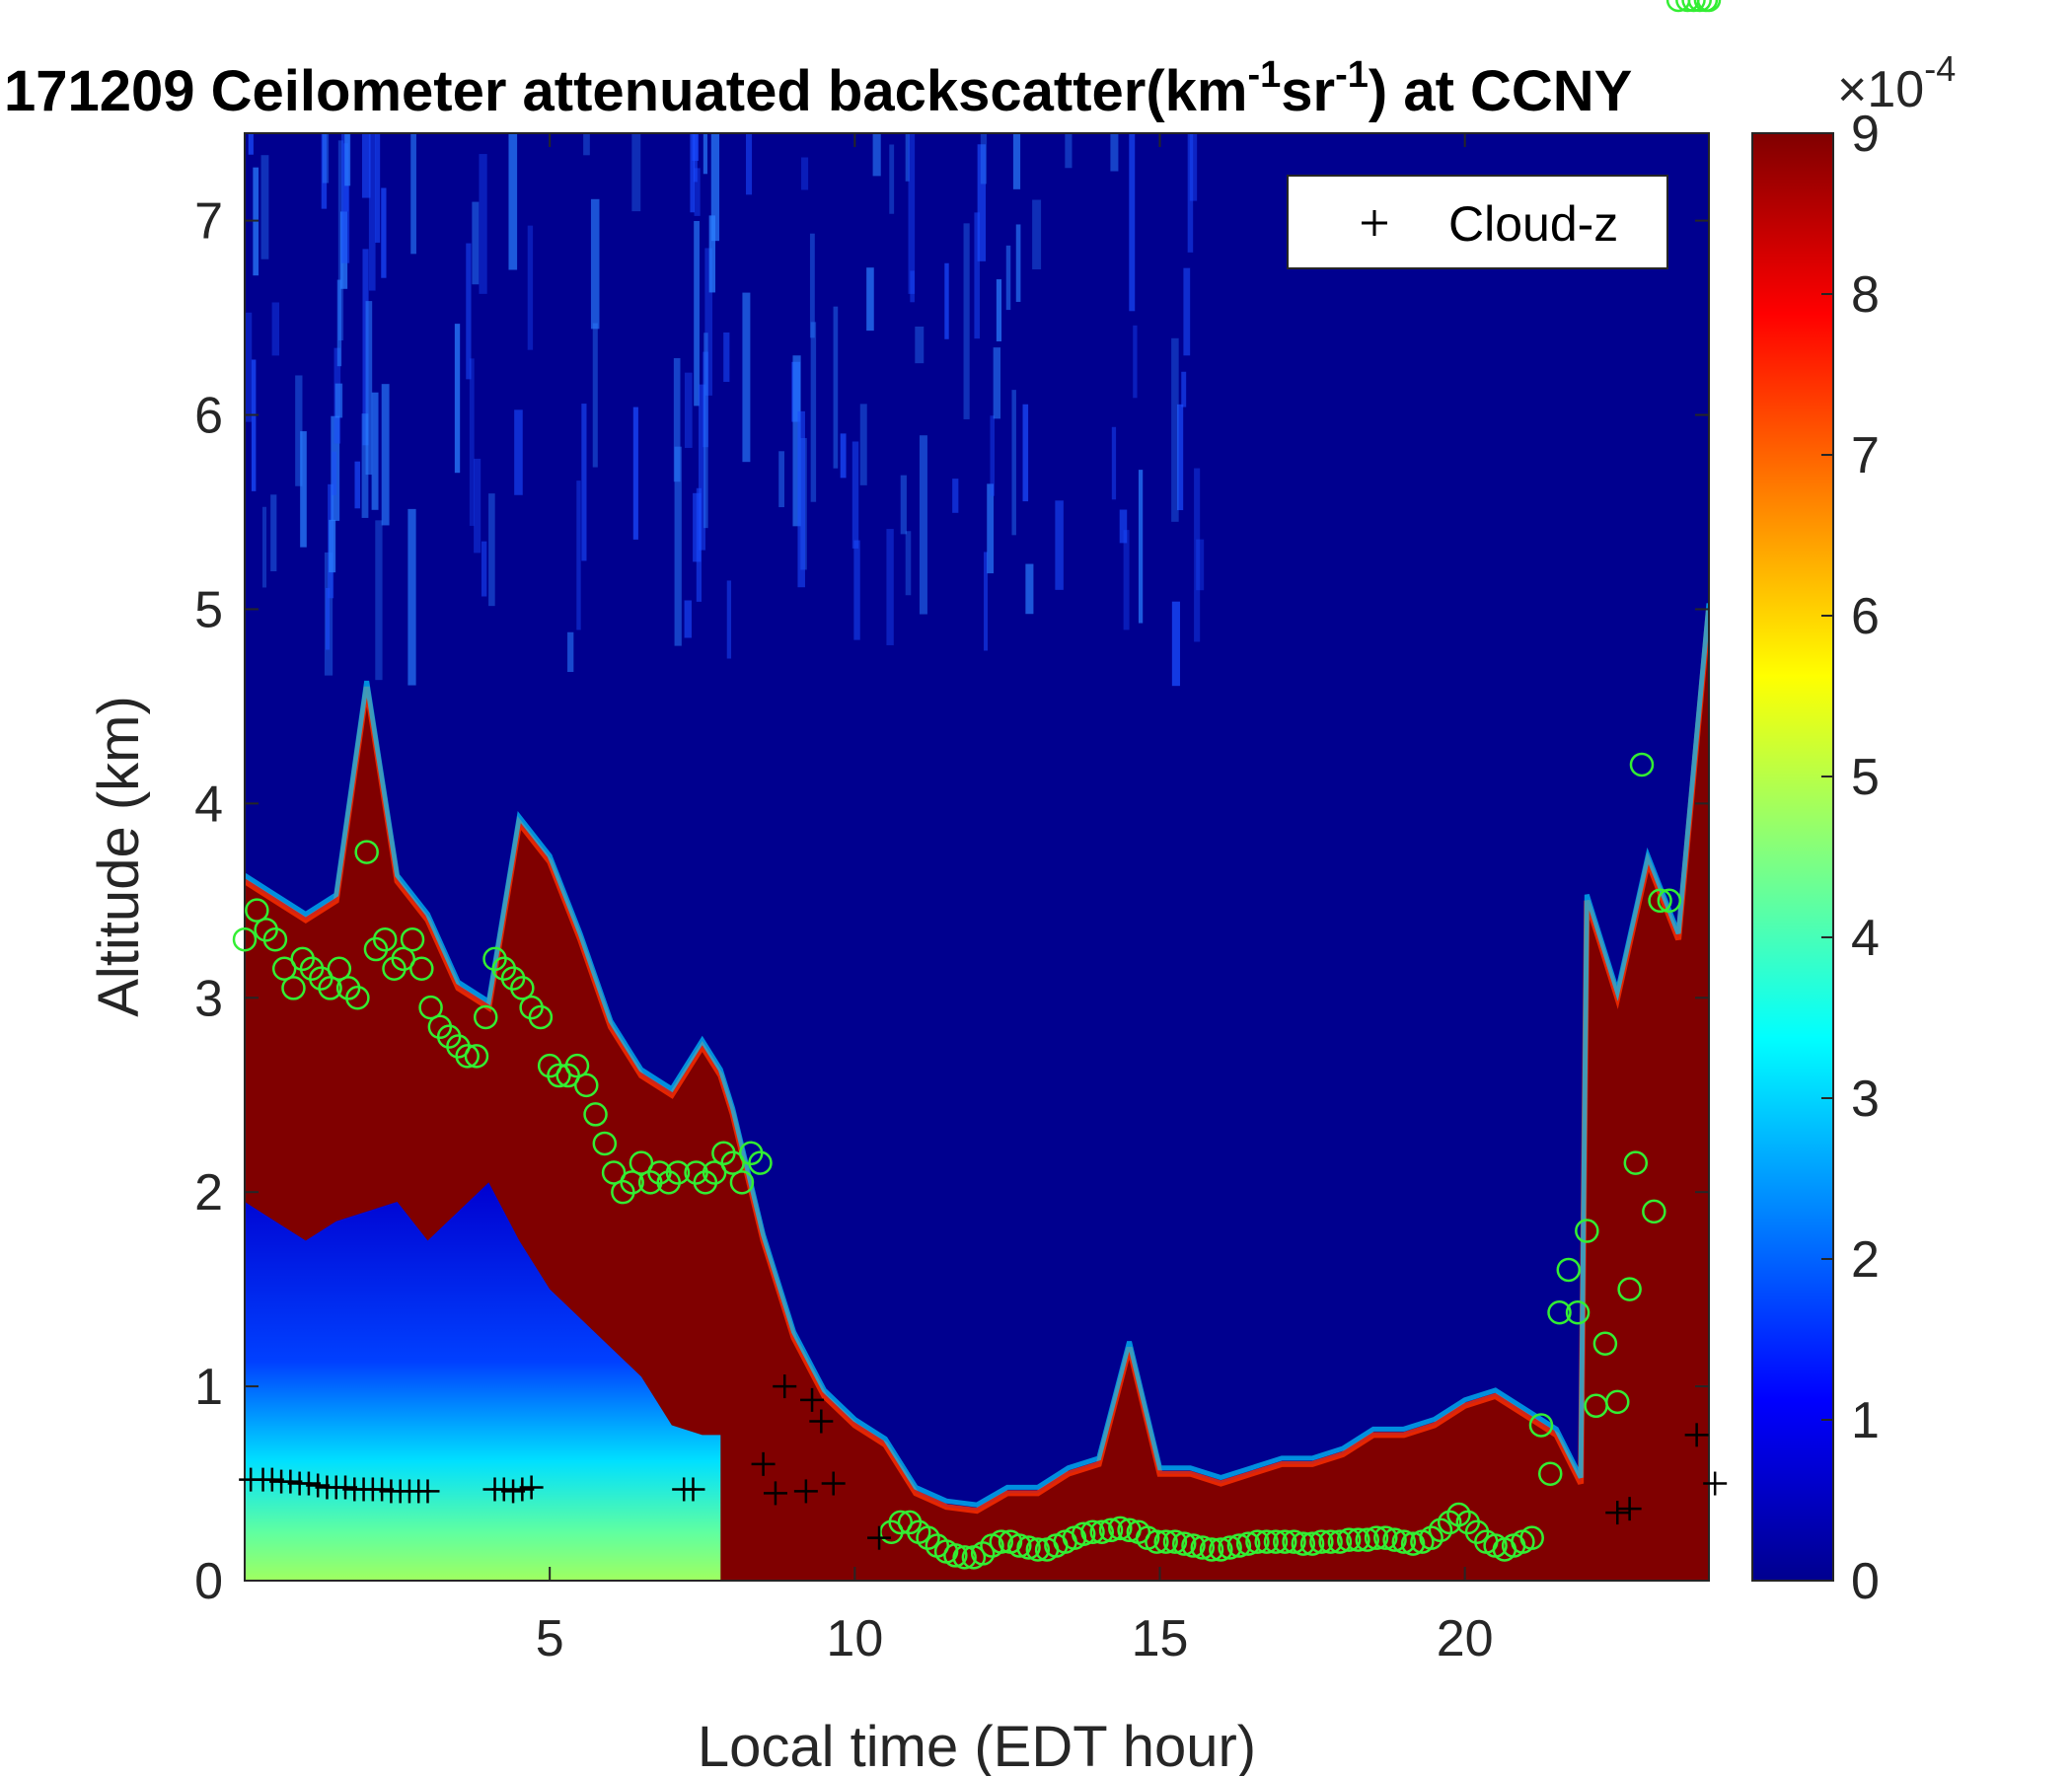  I want to click on y-tick-label: 0, so click(209, 1581).